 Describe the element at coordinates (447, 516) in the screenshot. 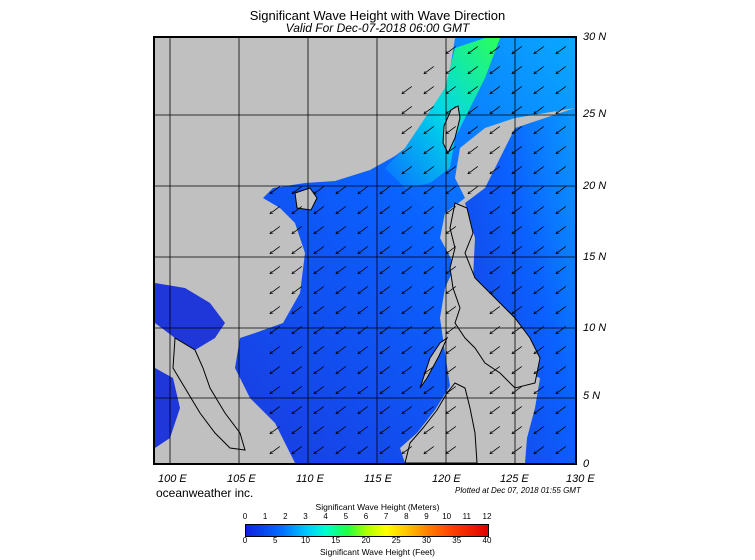

I see `colorbar-meters-tick: 10` at that location.